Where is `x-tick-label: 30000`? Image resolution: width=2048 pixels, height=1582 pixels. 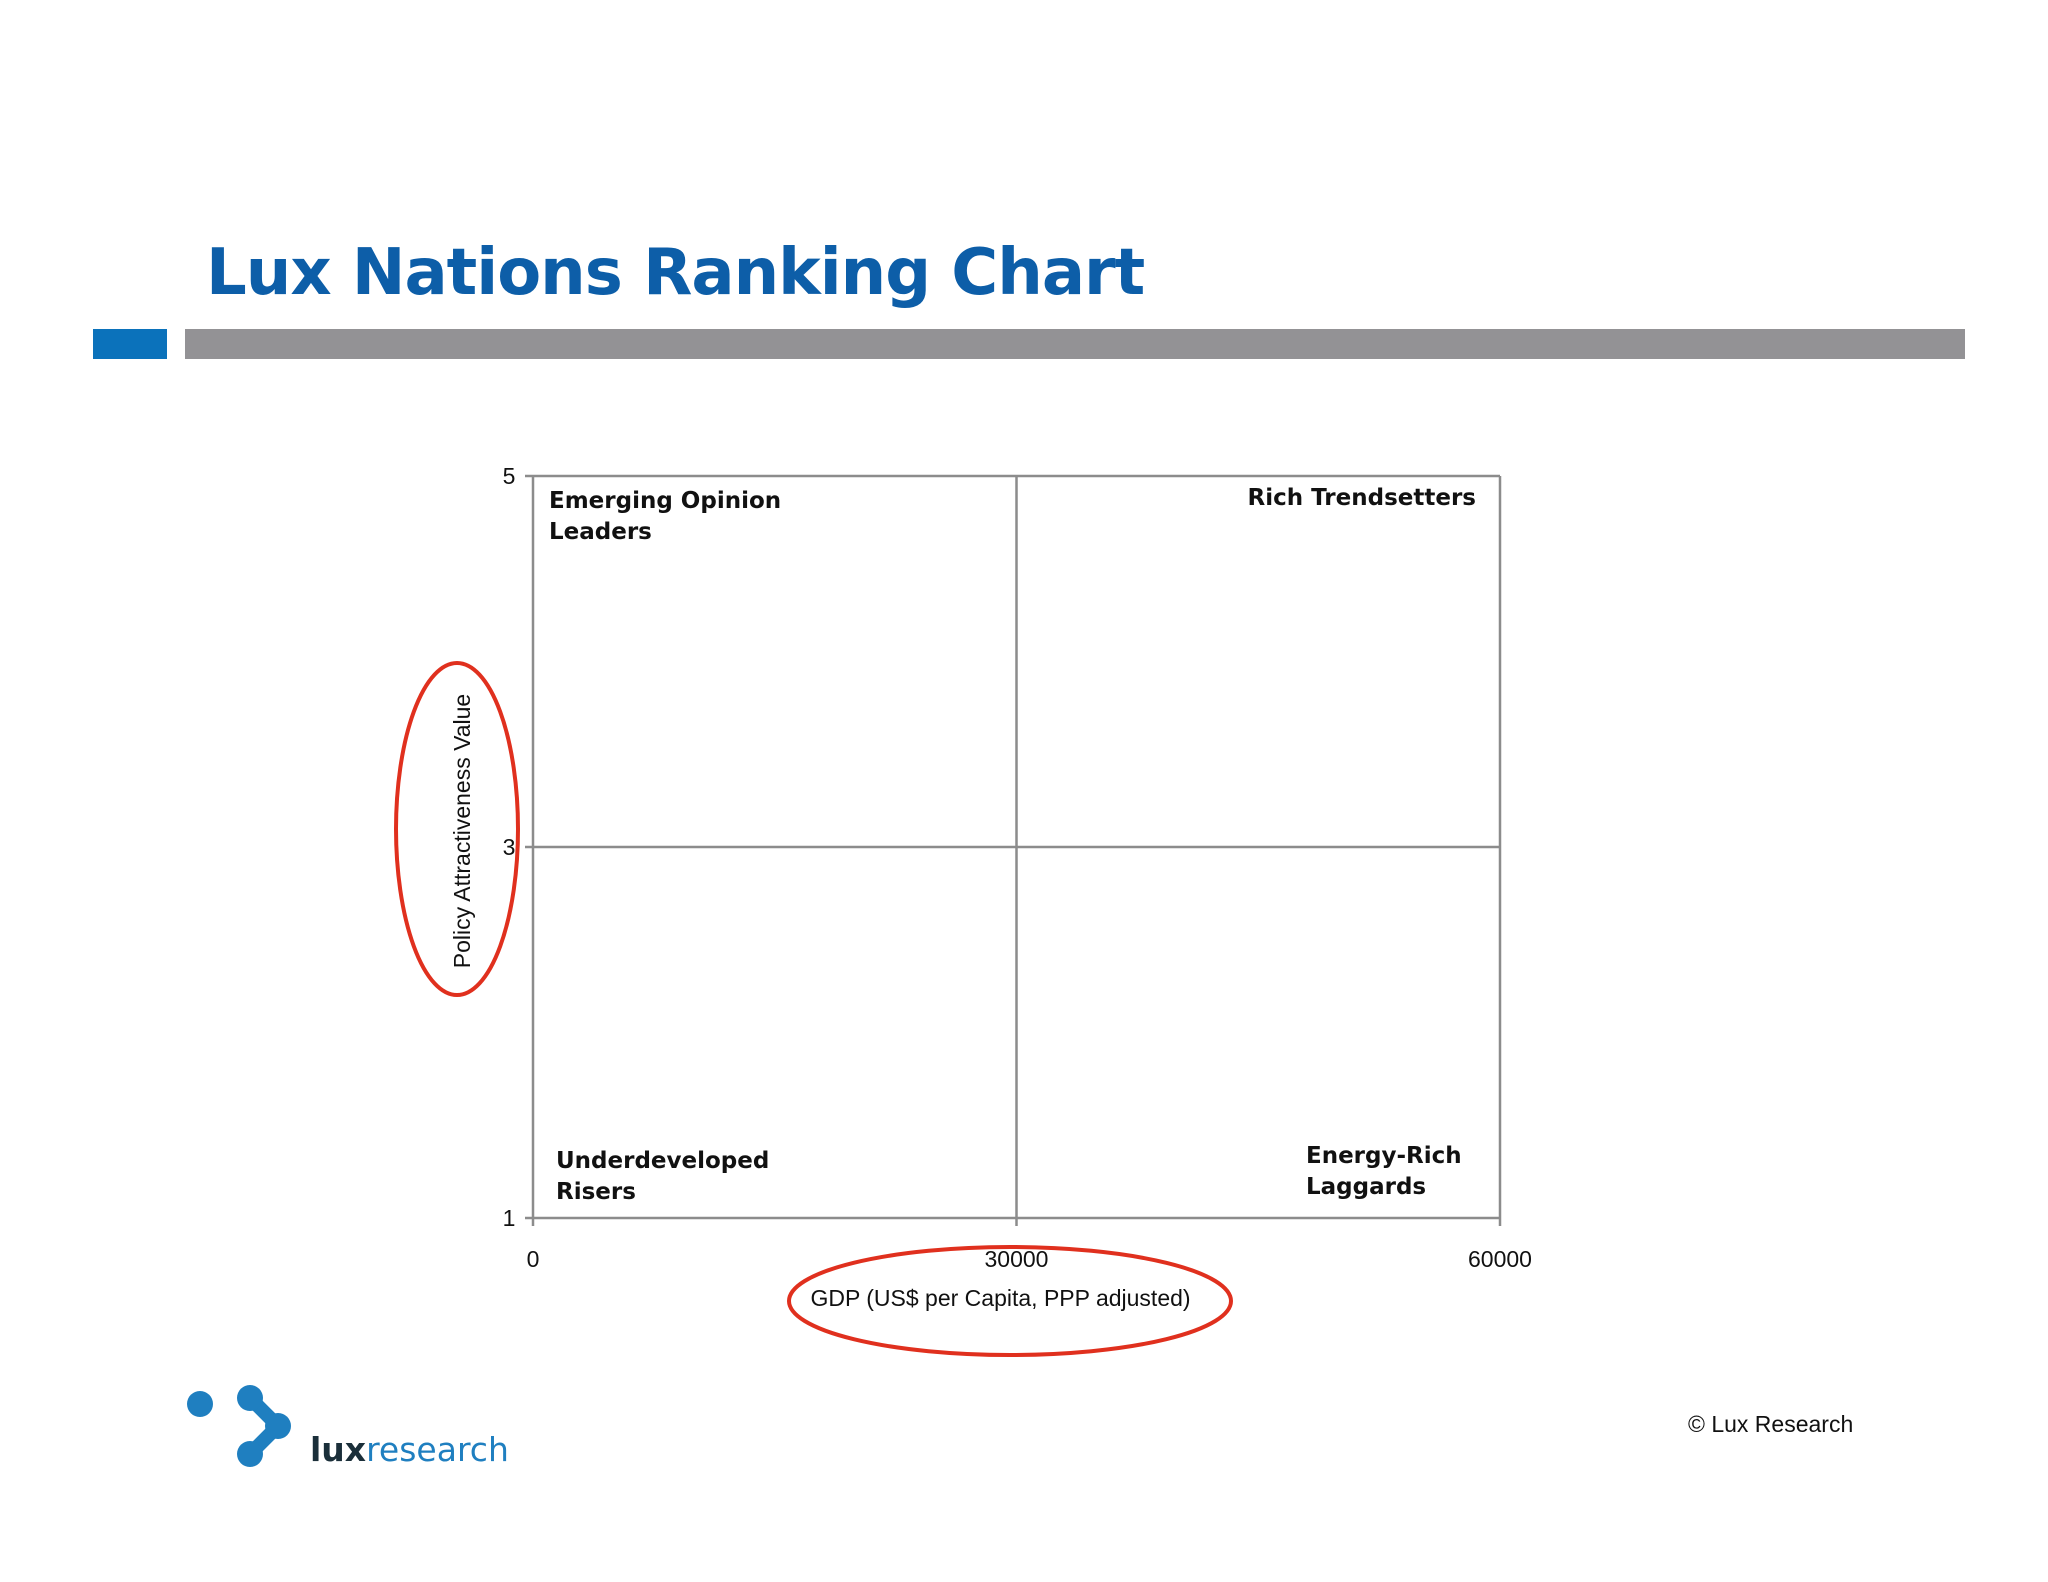 x-tick-label: 30000 is located at coordinates (1017, 1259).